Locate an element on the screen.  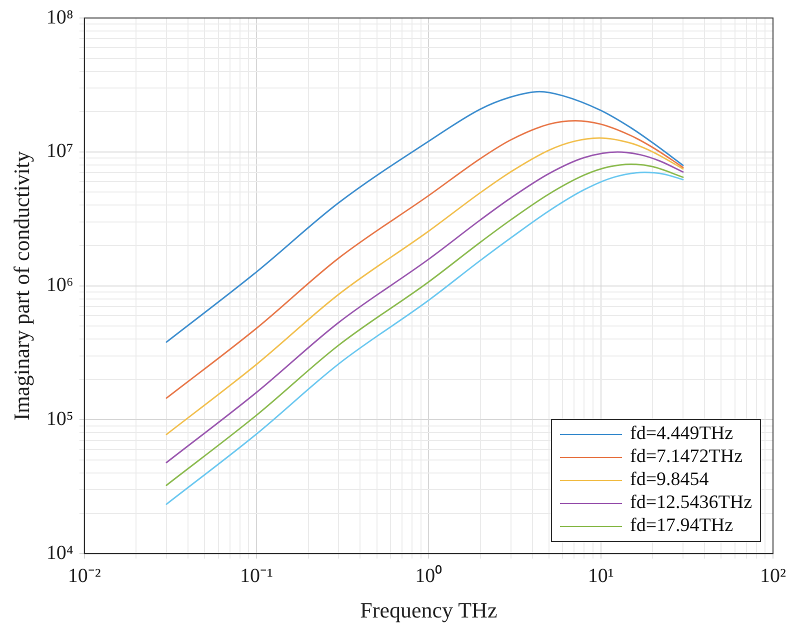
y-tick-label: 10⁶ is located at coordinates (60, 285).